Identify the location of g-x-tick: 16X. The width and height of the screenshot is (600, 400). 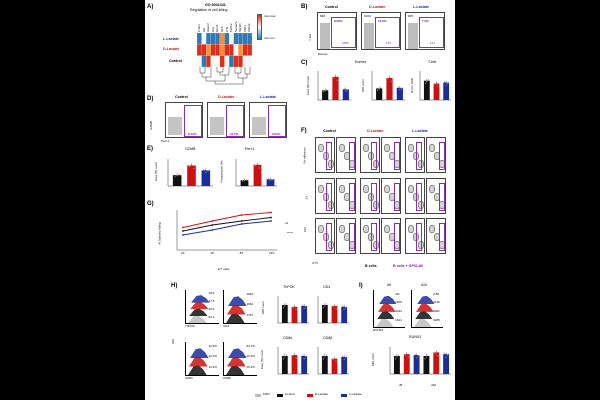
(272, 253).